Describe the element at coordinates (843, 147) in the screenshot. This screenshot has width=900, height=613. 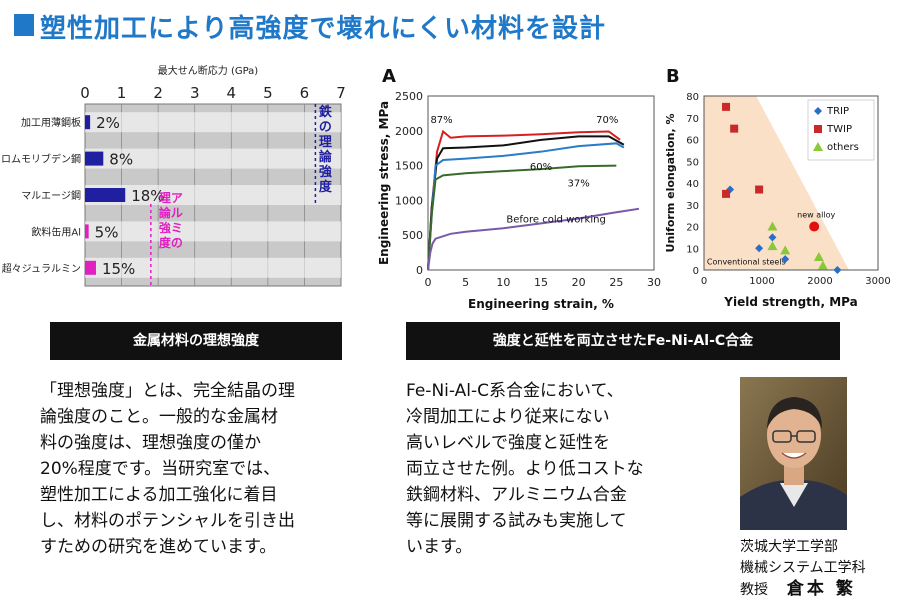
I see `legend-entry: others` at that location.